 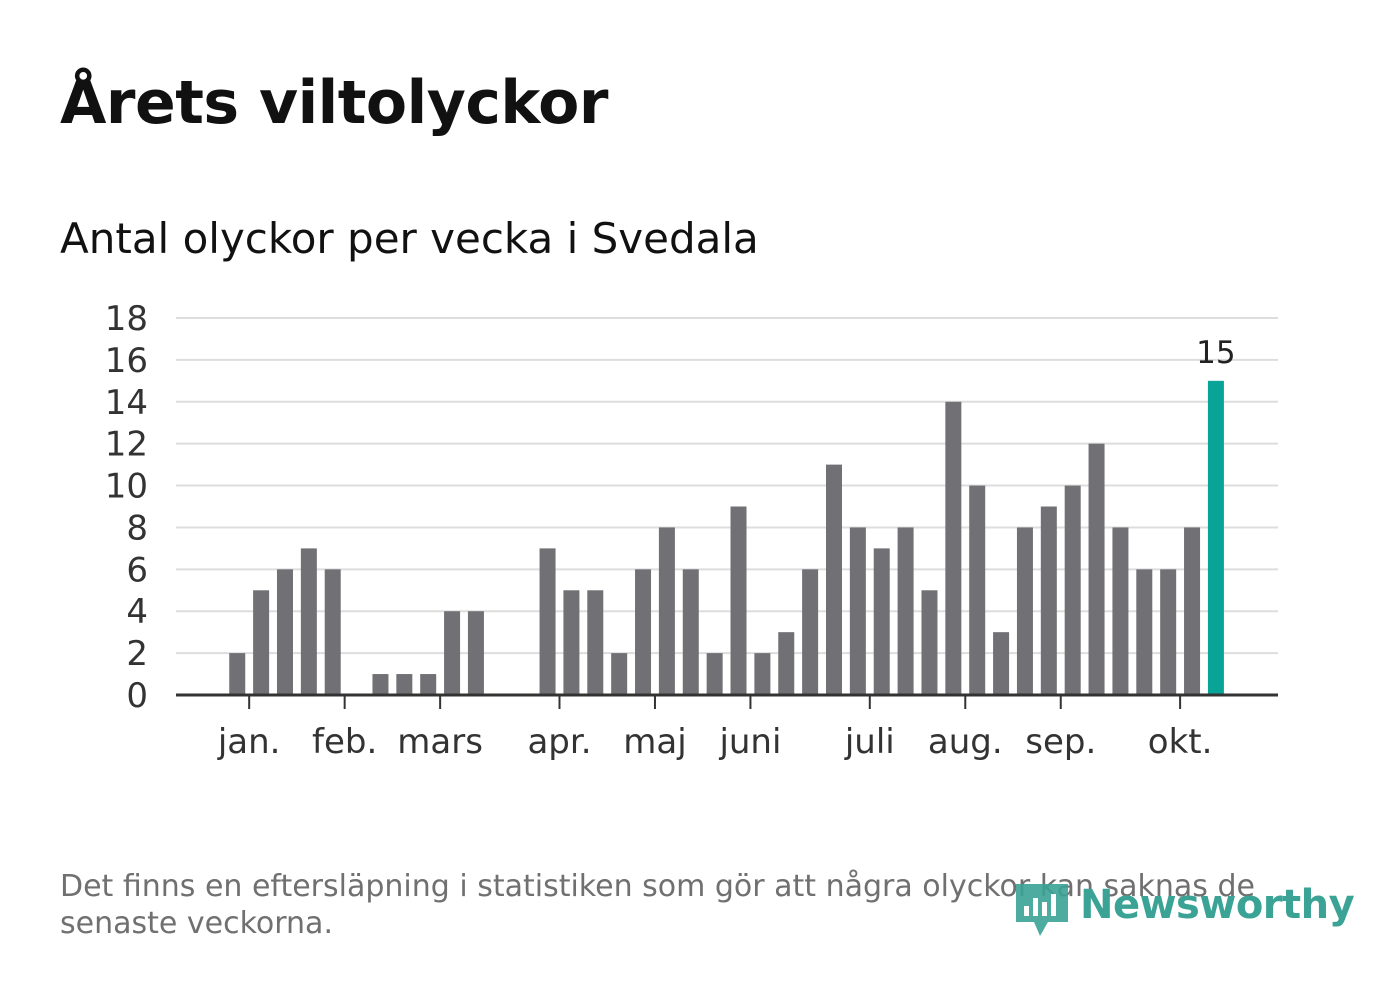 I want to click on y-tick-label-2: 2, so click(x=137, y=654).